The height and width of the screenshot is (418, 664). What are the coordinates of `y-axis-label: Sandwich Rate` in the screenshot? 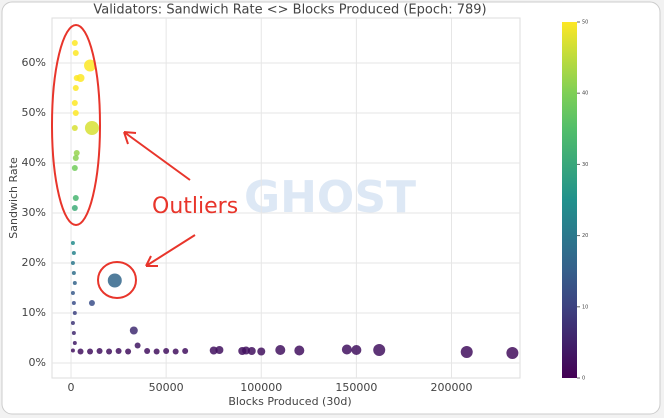 It's located at (13, 198).